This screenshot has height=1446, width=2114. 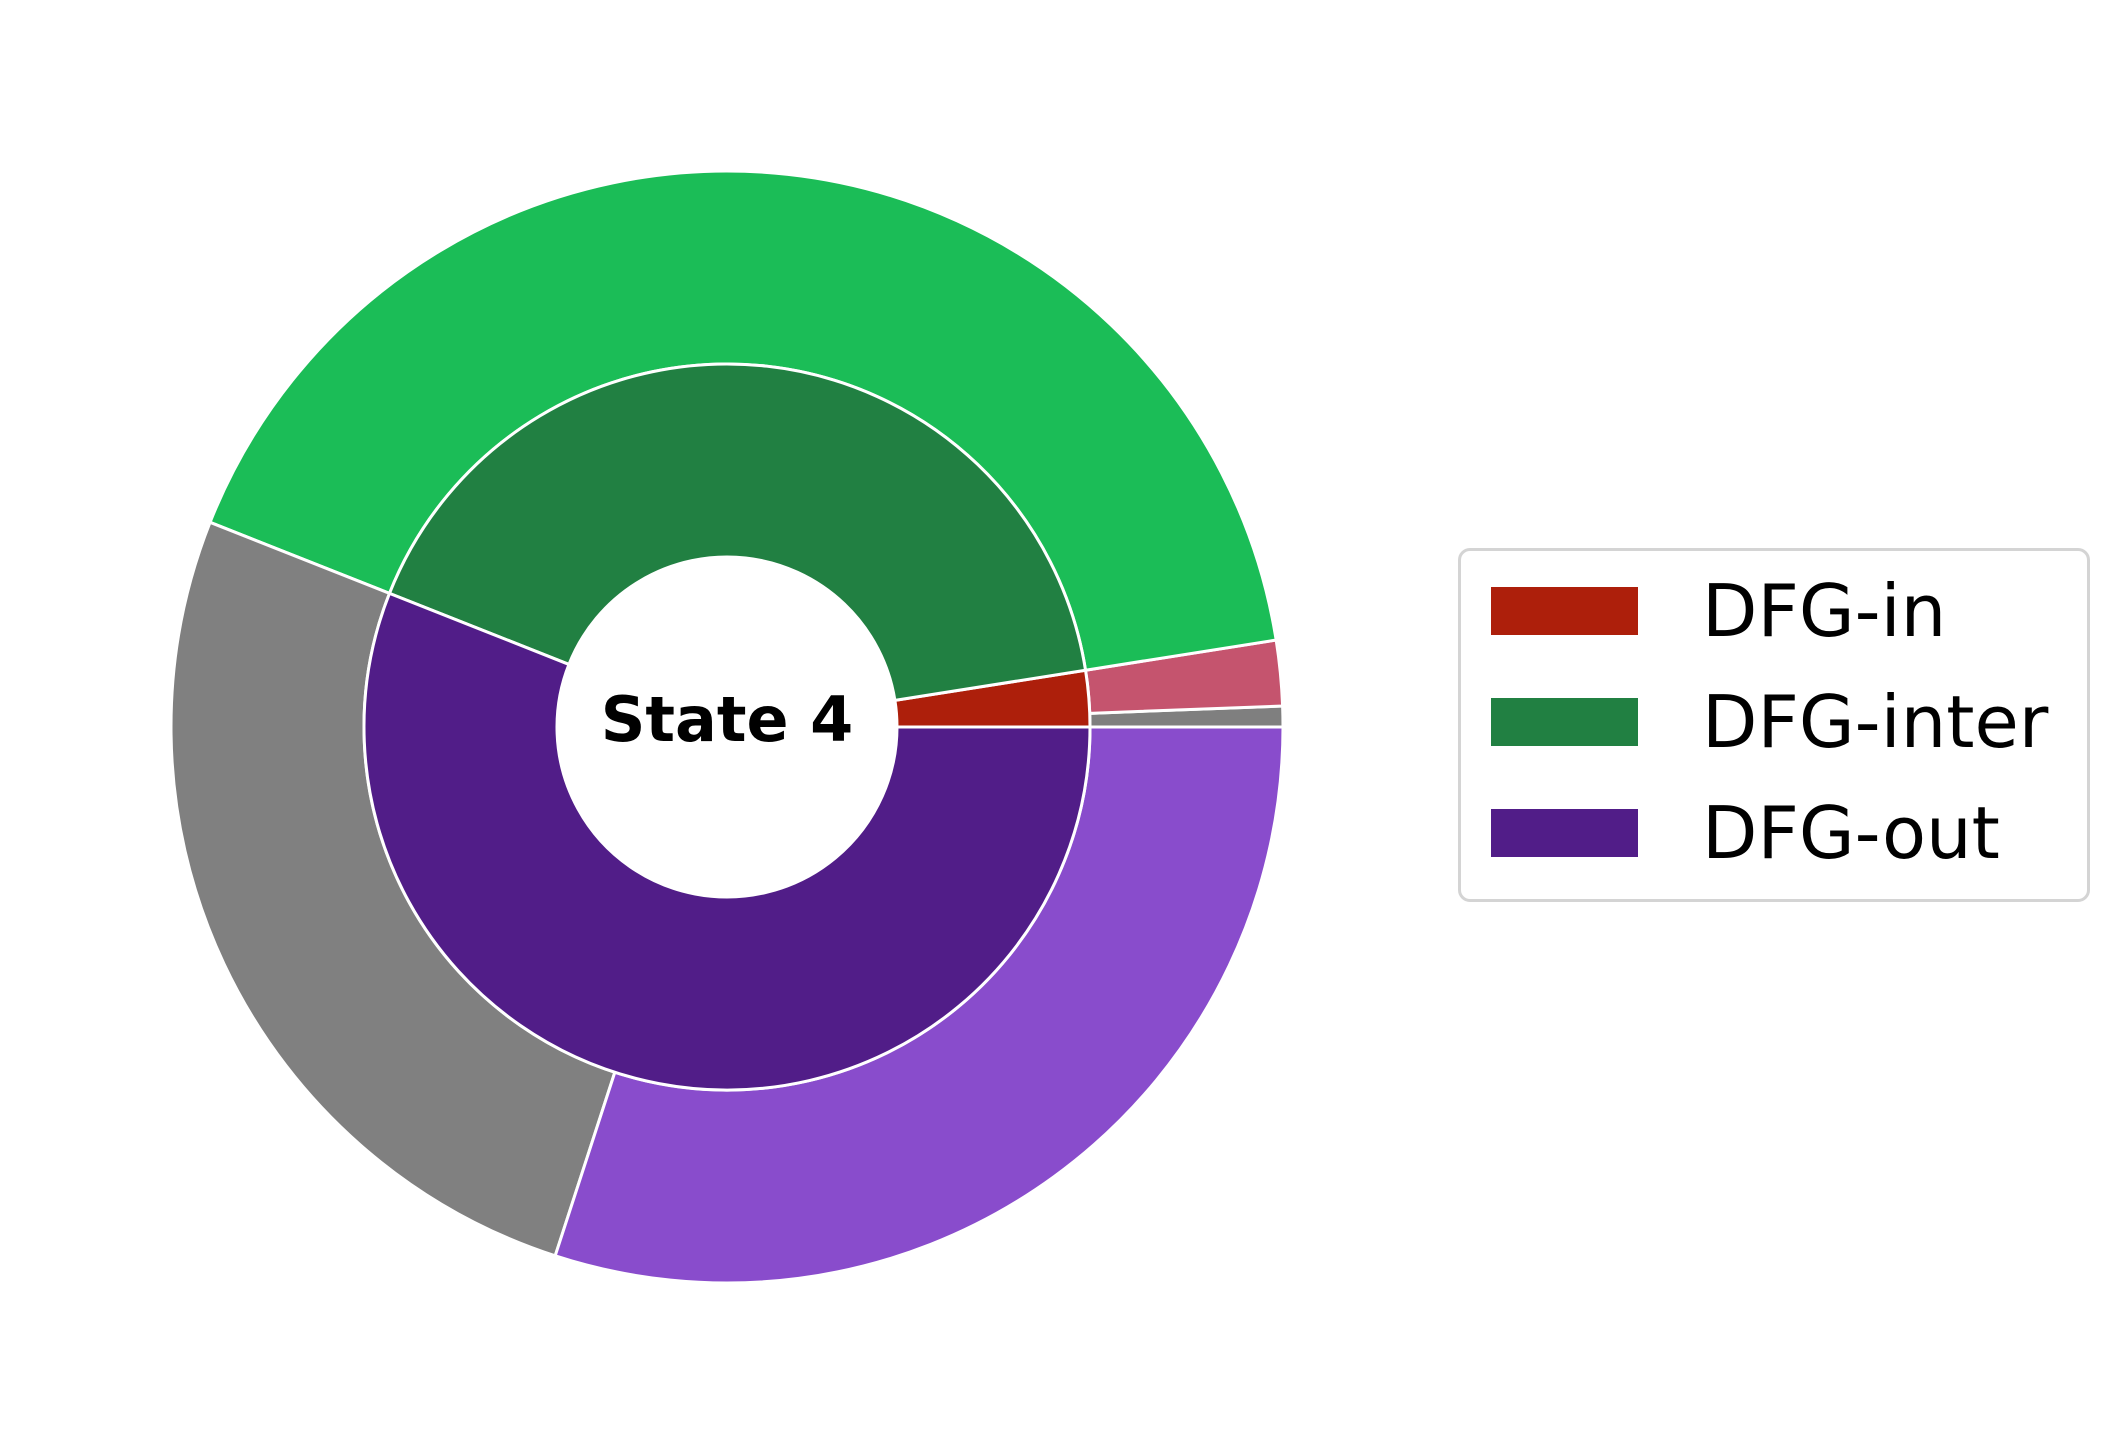 I want to click on center-label: State 4, so click(x=727, y=719).